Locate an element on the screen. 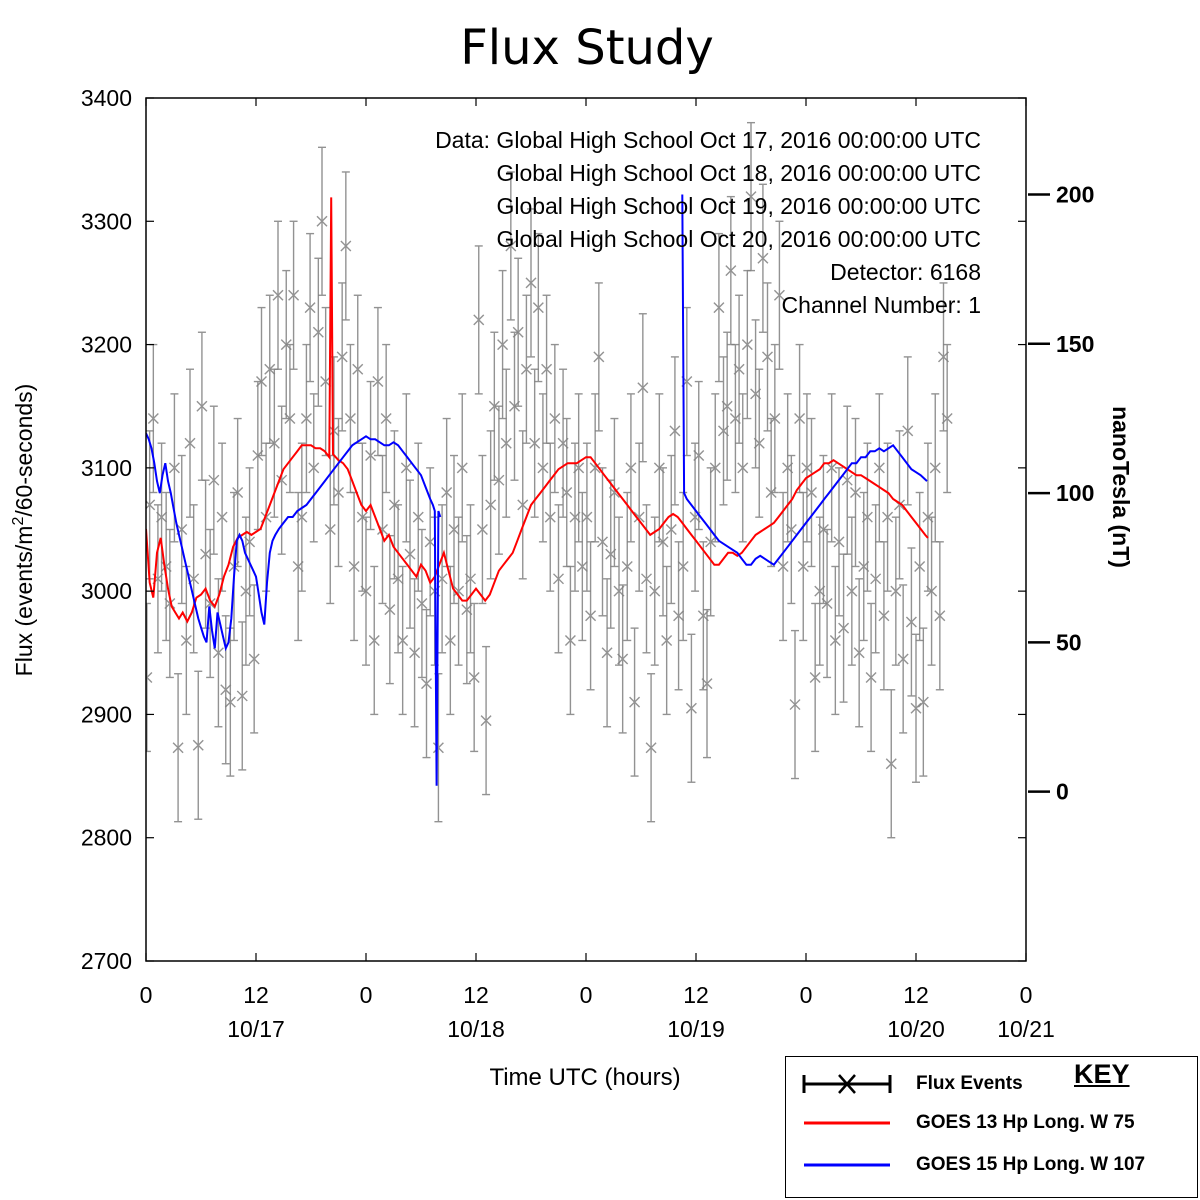  y2-tick-label: 50 is located at coordinates (1069, 642).